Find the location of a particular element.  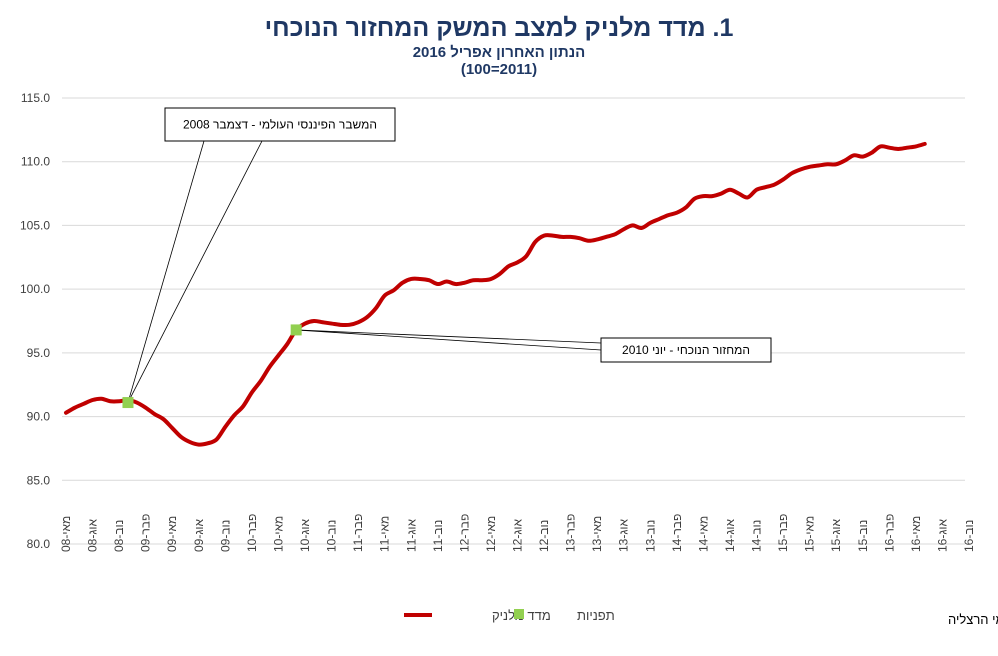

x-tick-label: פבר-09 is located at coordinates (146, 533).